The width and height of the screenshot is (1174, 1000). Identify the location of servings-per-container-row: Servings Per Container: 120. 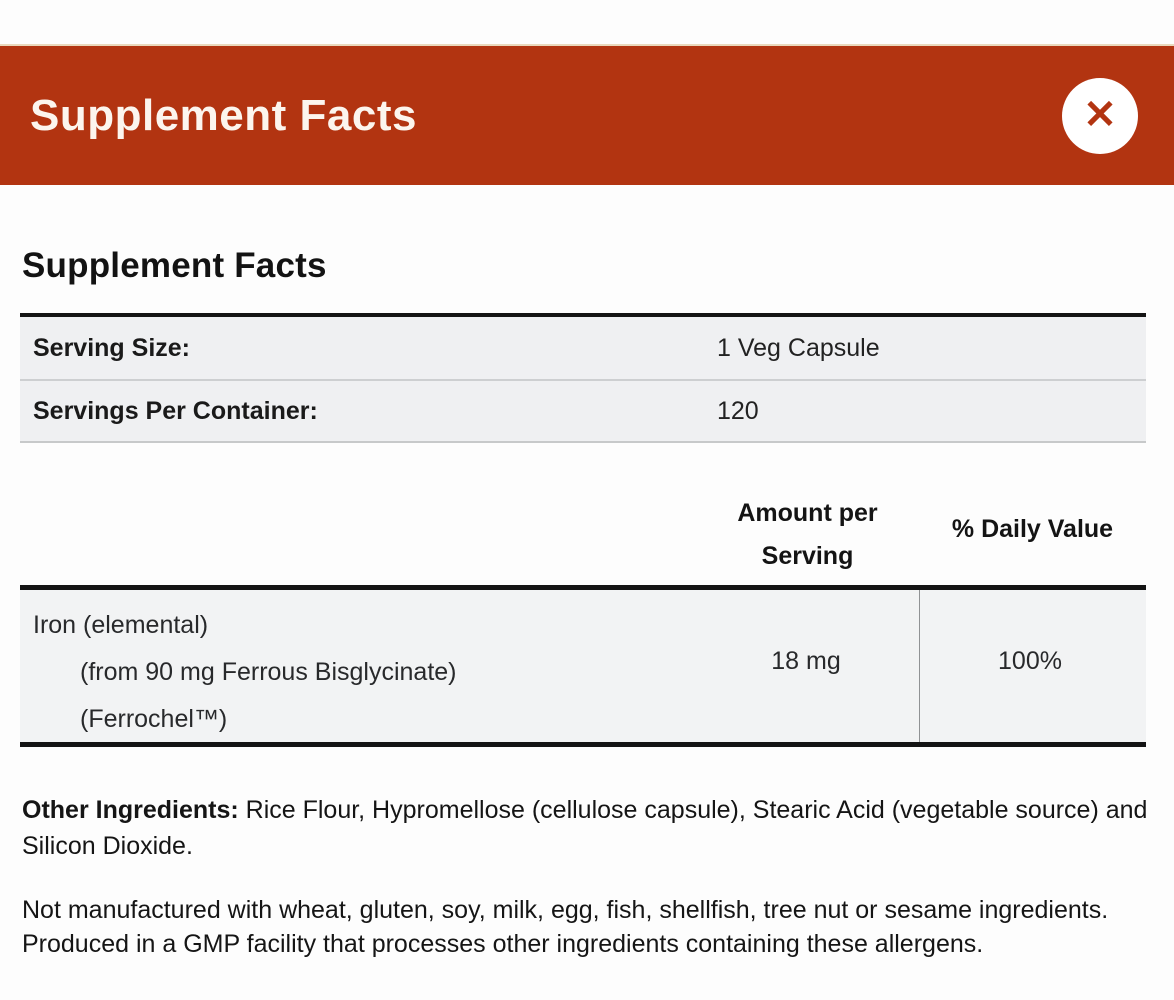
(583, 410).